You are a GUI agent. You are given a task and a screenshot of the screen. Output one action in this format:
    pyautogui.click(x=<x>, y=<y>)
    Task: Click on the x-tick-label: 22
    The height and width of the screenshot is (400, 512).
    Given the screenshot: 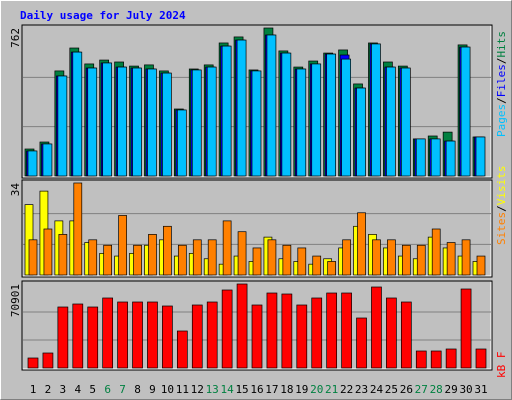 What is the action you would take?
    pyautogui.click(x=346, y=389)
    